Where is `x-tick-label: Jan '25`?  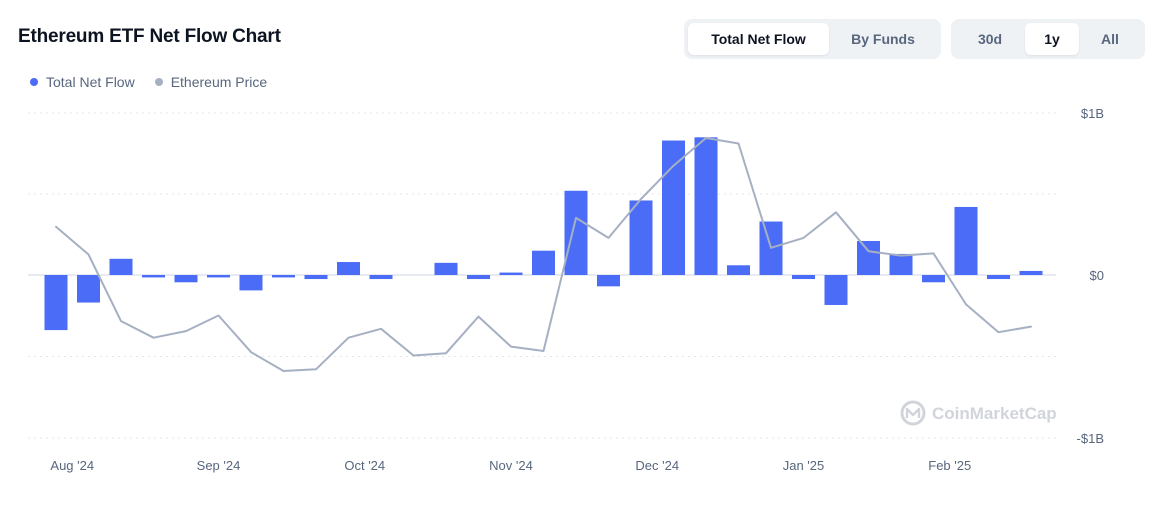
x-tick-label: Jan '25 is located at coordinates (804, 465).